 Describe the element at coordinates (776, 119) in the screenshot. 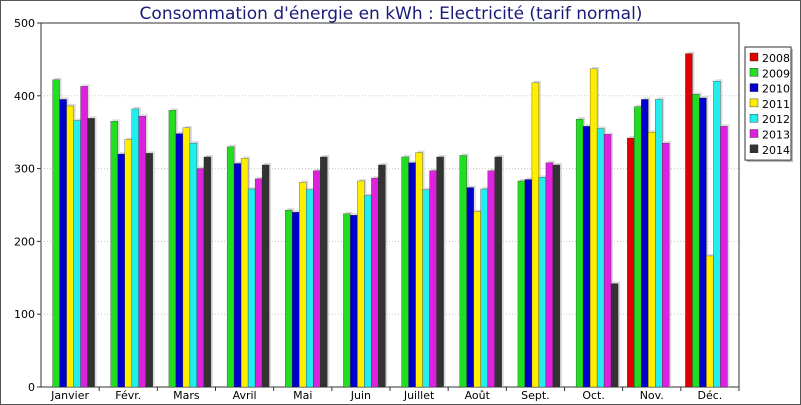

I see `legend-label: 2012` at that location.